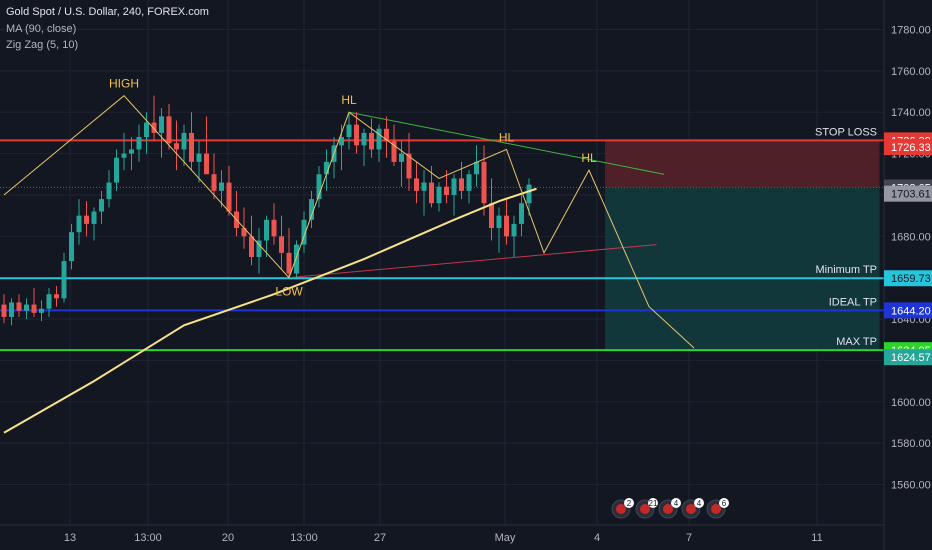 This screenshot has width=932, height=550. Describe the element at coordinates (816, 538) in the screenshot. I see `time-tick-label: 11` at that location.